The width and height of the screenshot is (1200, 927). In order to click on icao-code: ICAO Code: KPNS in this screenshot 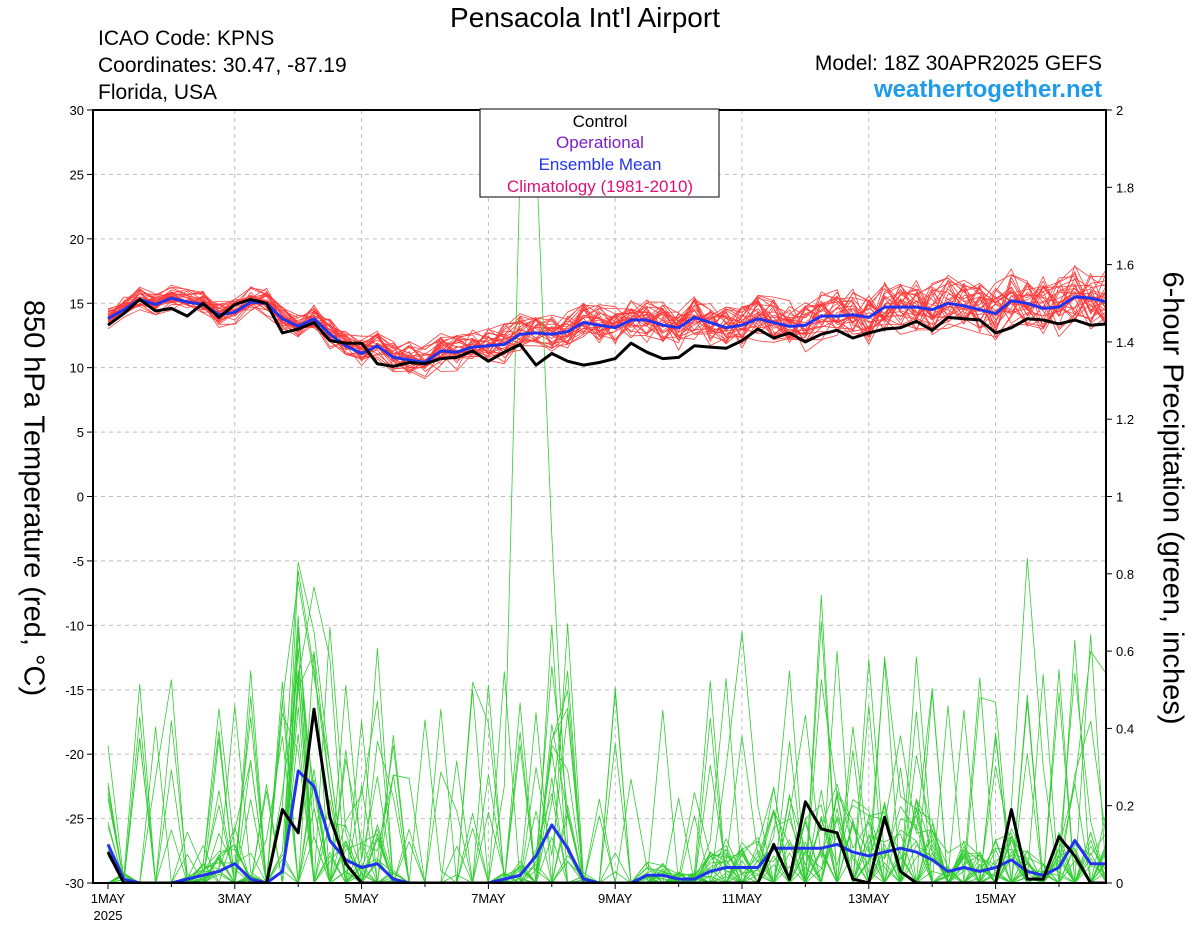, I will do `click(186, 38)`.